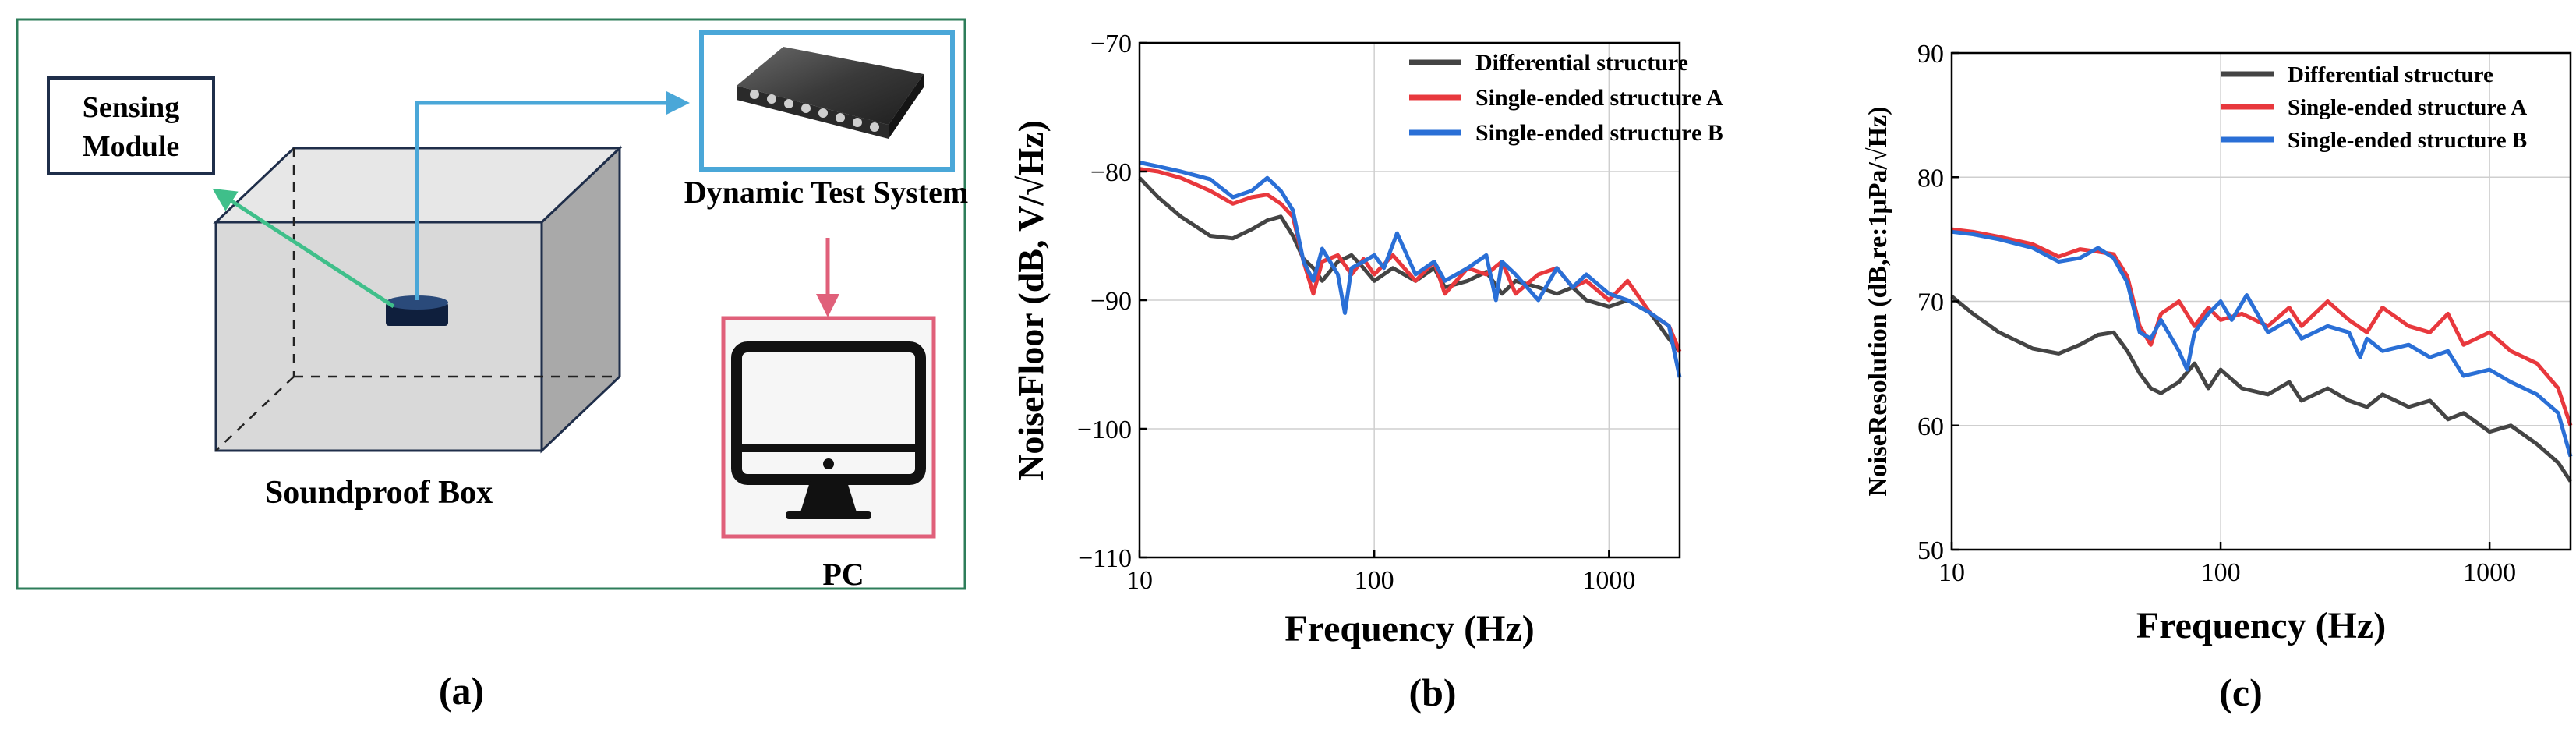  What do you see at coordinates (131, 107) in the screenshot?
I see `sensing-module-label-line1: Sensing` at bounding box center [131, 107].